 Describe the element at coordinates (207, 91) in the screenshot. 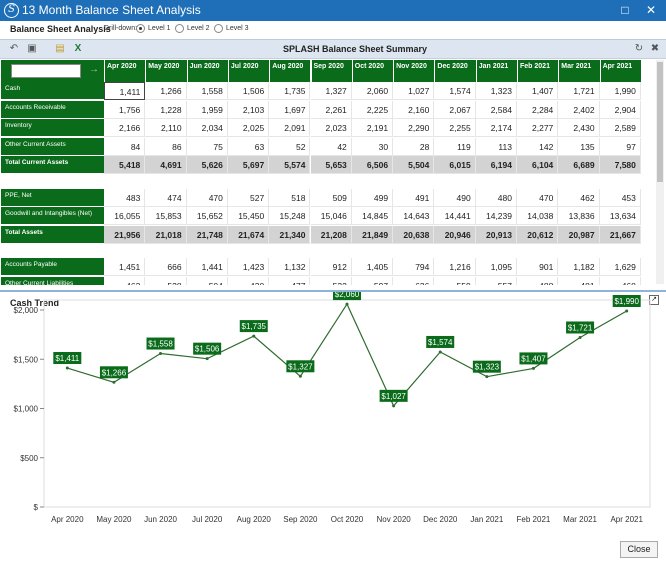

I see `table-cell: 1,558` at that location.